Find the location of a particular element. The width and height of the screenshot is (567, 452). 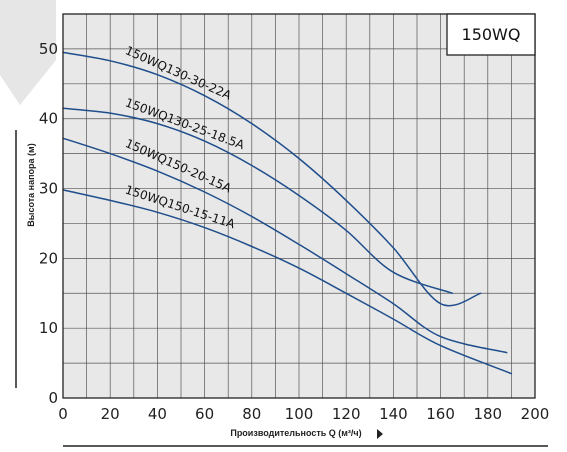

x-tick-label: 120 is located at coordinates (346, 414).